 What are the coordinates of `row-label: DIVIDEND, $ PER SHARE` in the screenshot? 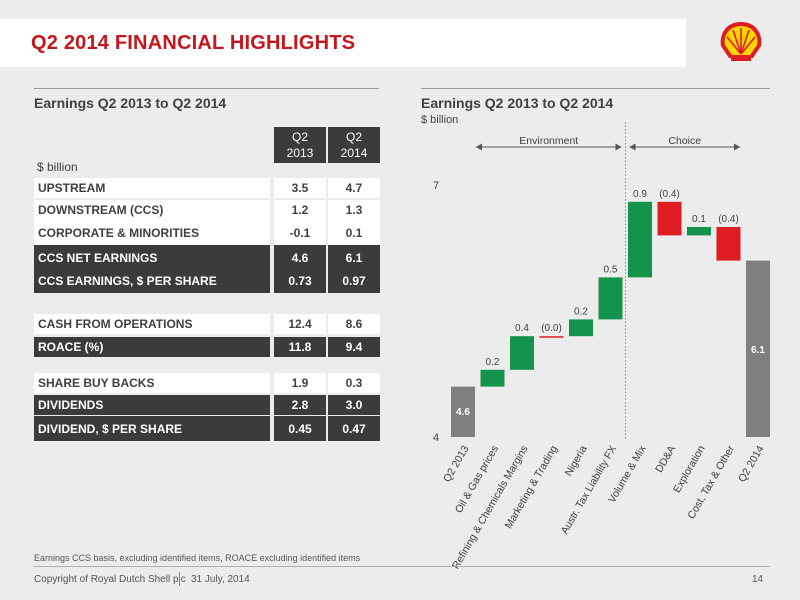 It's located at (152, 428).